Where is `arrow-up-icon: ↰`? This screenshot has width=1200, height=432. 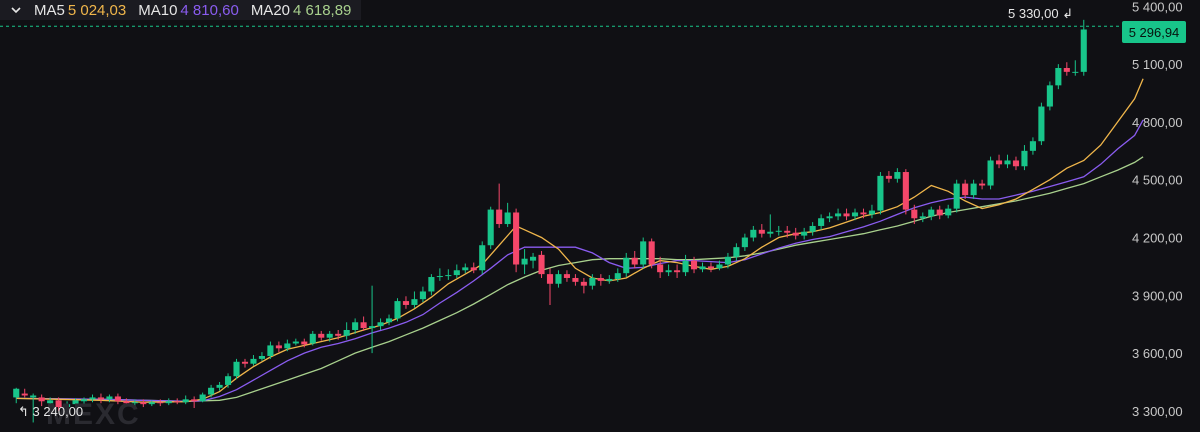
arrow-up-icon: ↰ is located at coordinates (23, 411).